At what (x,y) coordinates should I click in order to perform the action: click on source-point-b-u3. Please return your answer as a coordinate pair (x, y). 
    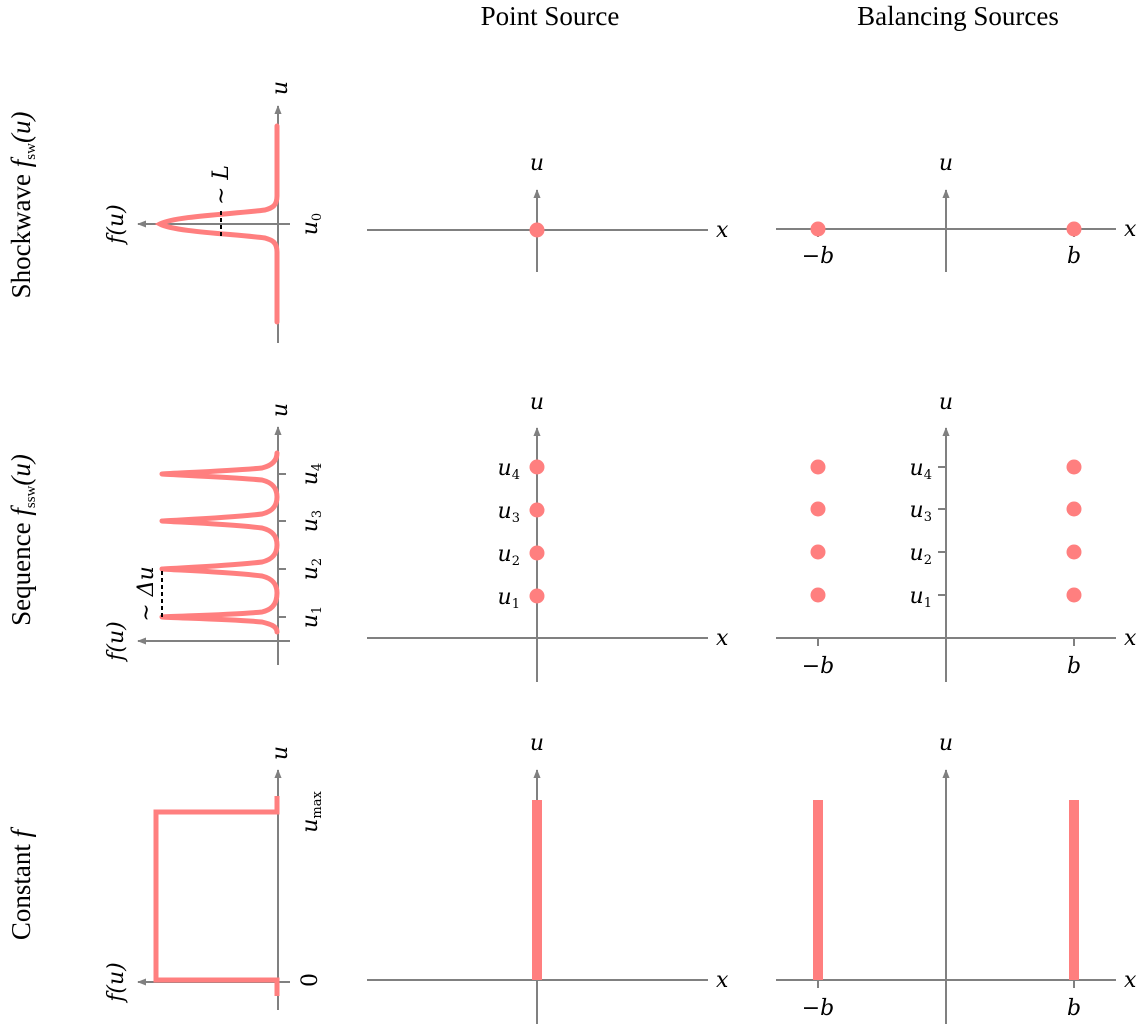
    Looking at the image, I should click on (1074, 509).